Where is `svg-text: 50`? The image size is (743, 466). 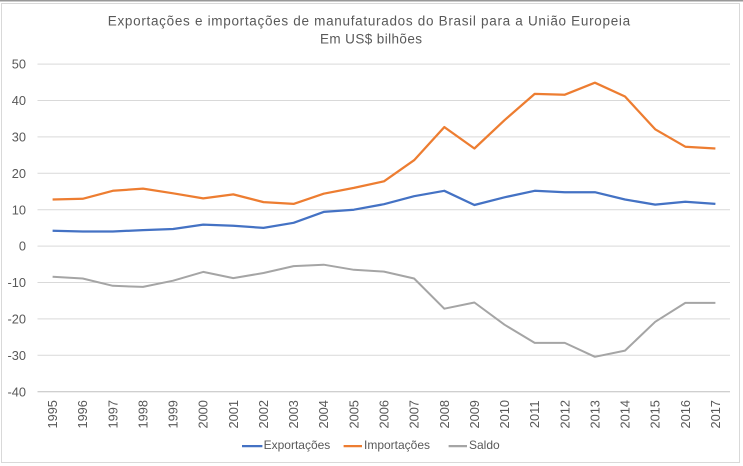
svg-text: 50 is located at coordinates (19, 64).